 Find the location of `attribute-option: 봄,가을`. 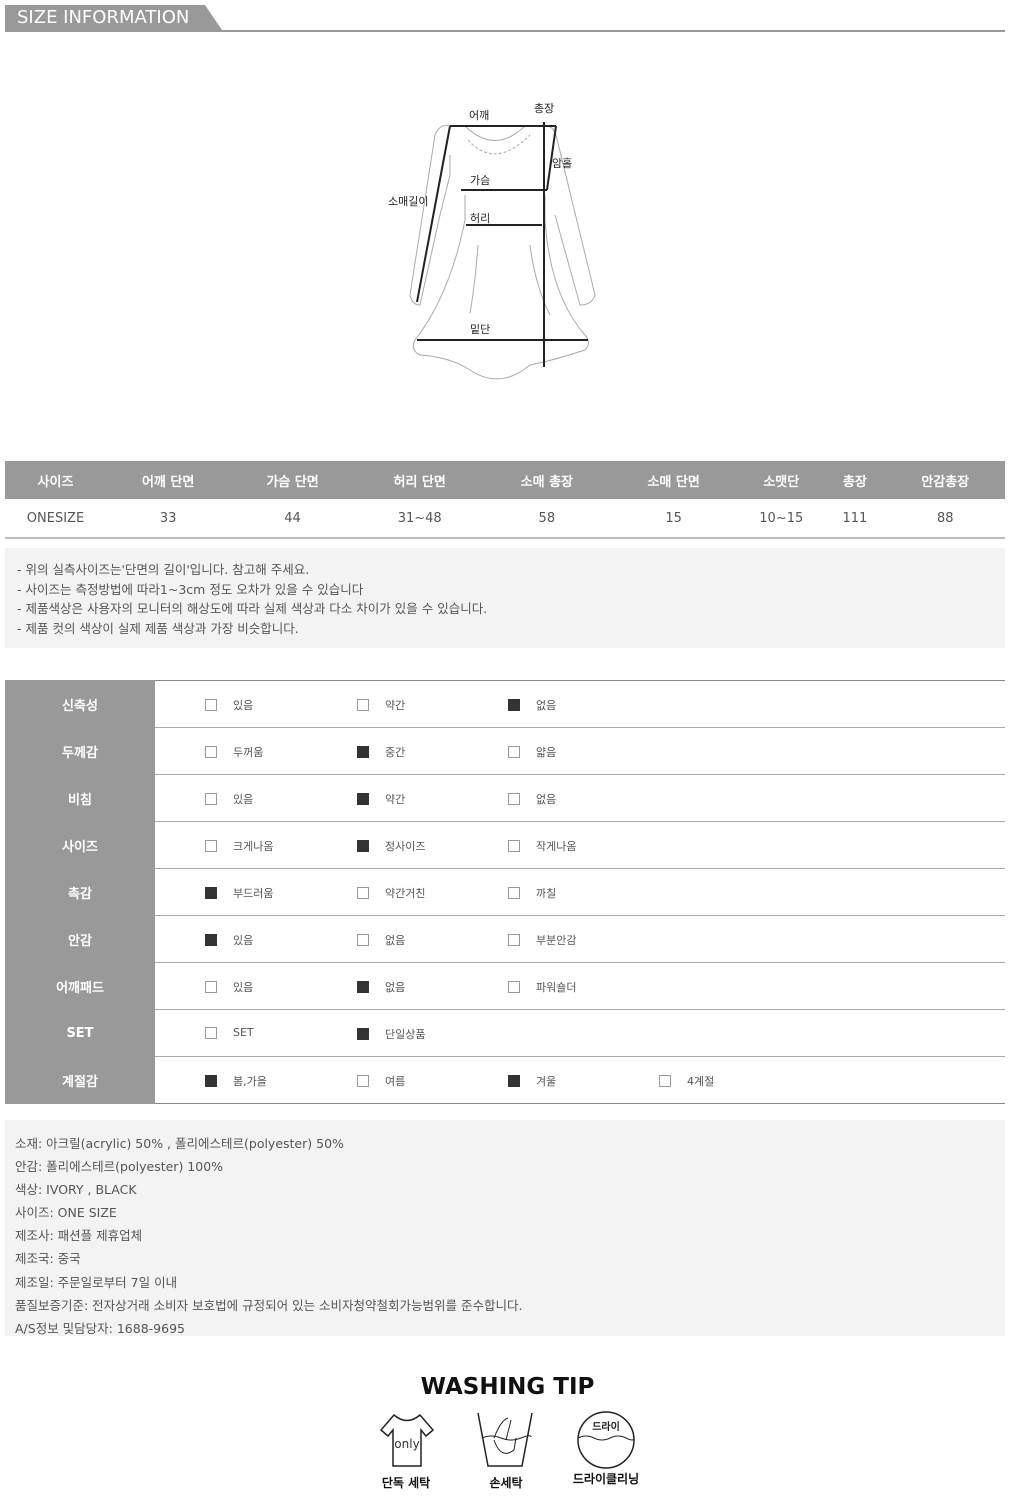

attribute-option: 봄,가을 is located at coordinates (236, 1081).